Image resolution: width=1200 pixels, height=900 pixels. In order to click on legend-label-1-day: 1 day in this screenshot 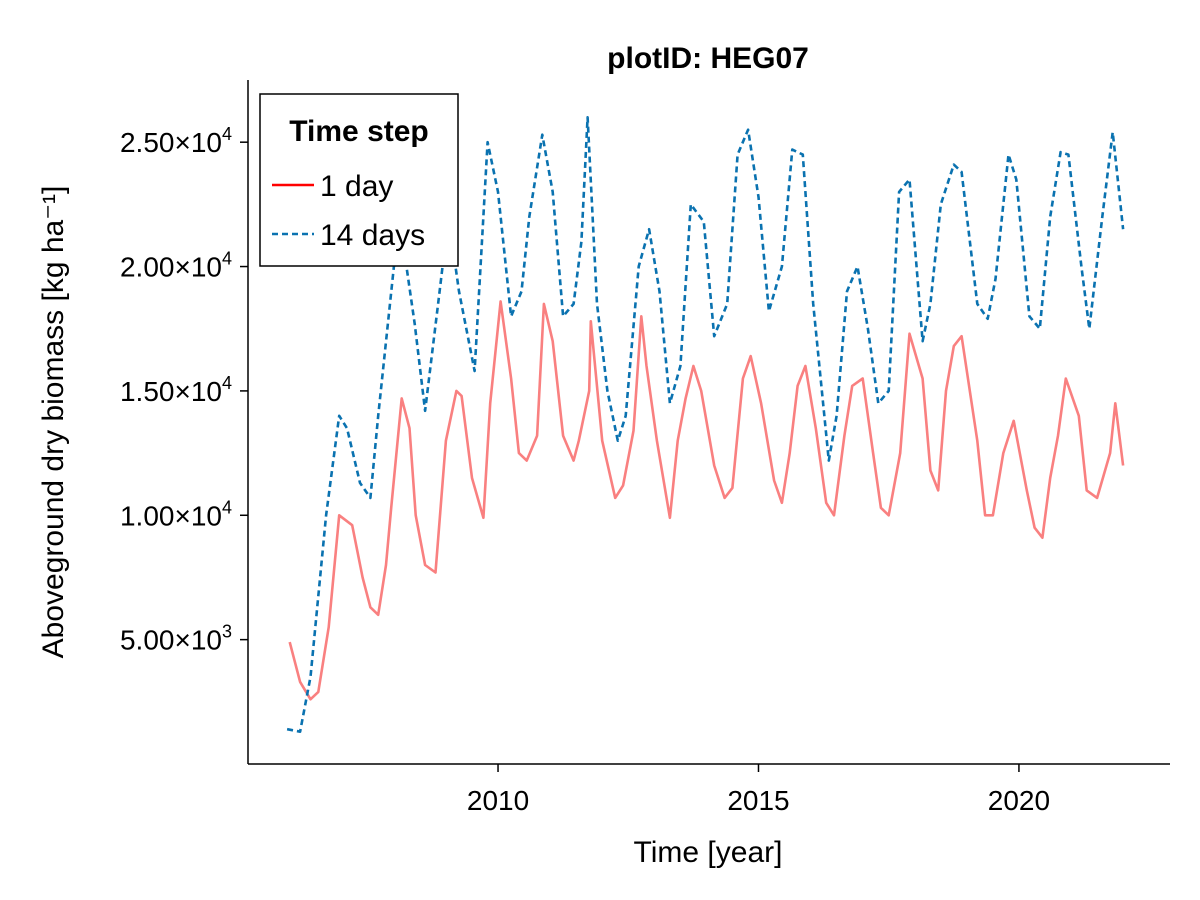, I will do `click(356, 186)`.